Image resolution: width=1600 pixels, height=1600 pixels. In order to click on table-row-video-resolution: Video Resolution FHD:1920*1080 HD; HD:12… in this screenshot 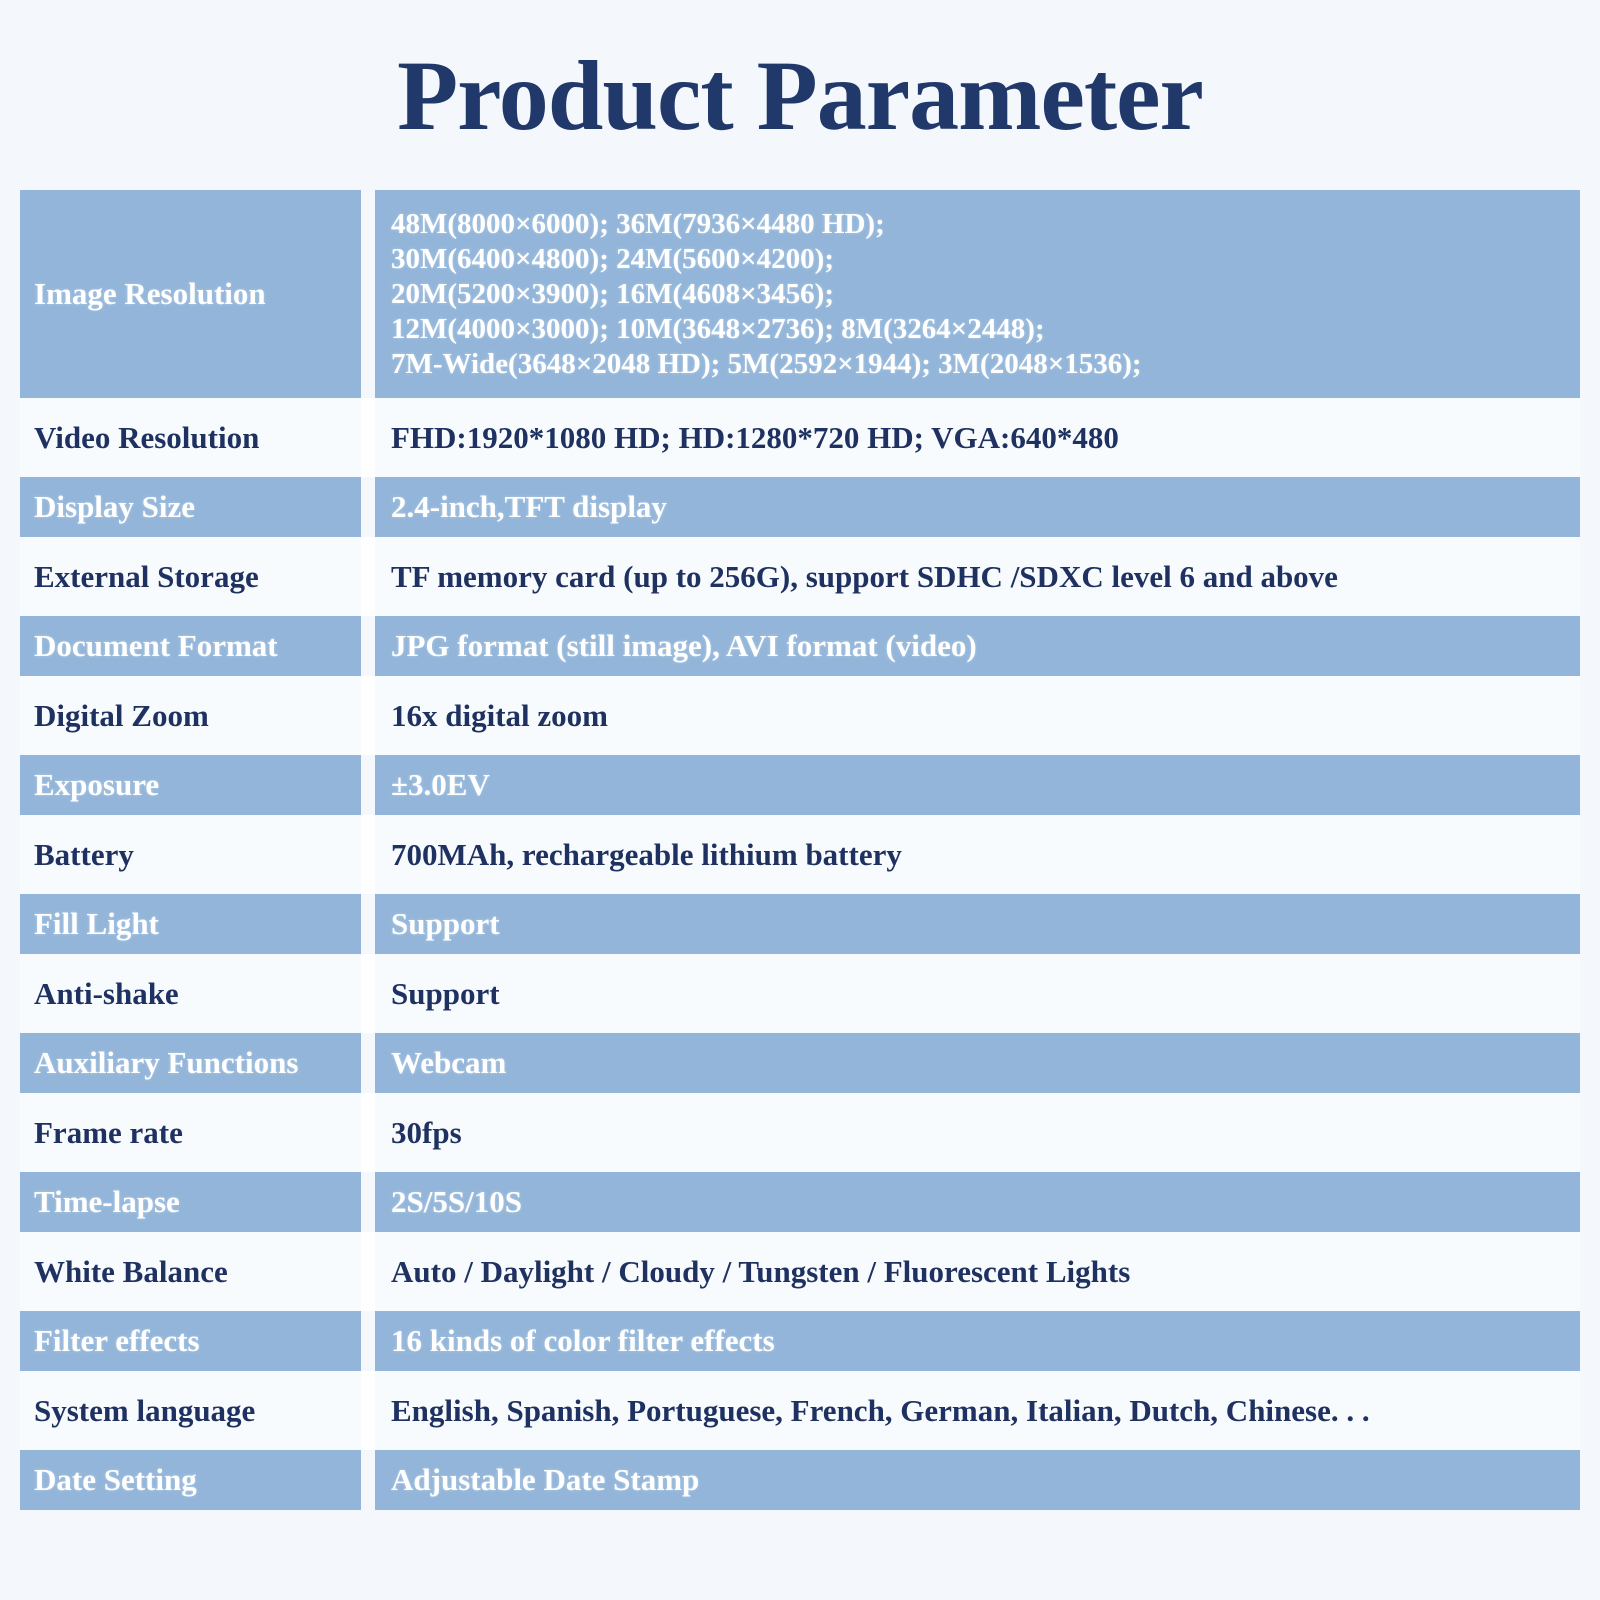, I will do `click(800, 437)`.